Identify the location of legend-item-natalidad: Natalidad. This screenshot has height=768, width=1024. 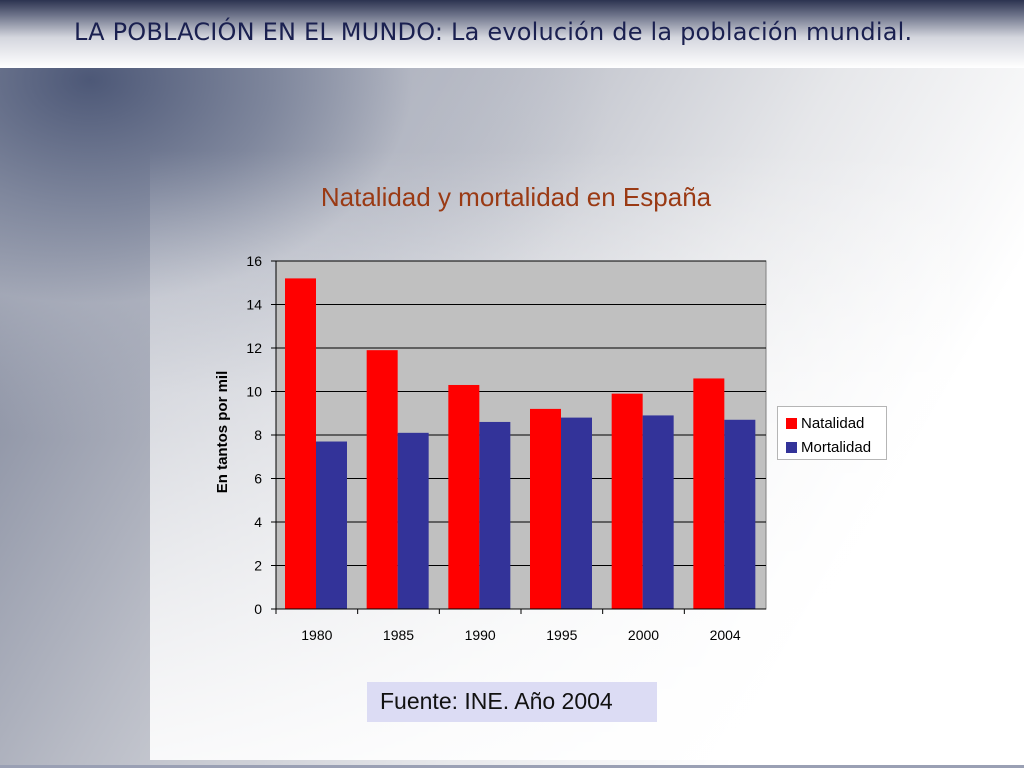
(836, 423).